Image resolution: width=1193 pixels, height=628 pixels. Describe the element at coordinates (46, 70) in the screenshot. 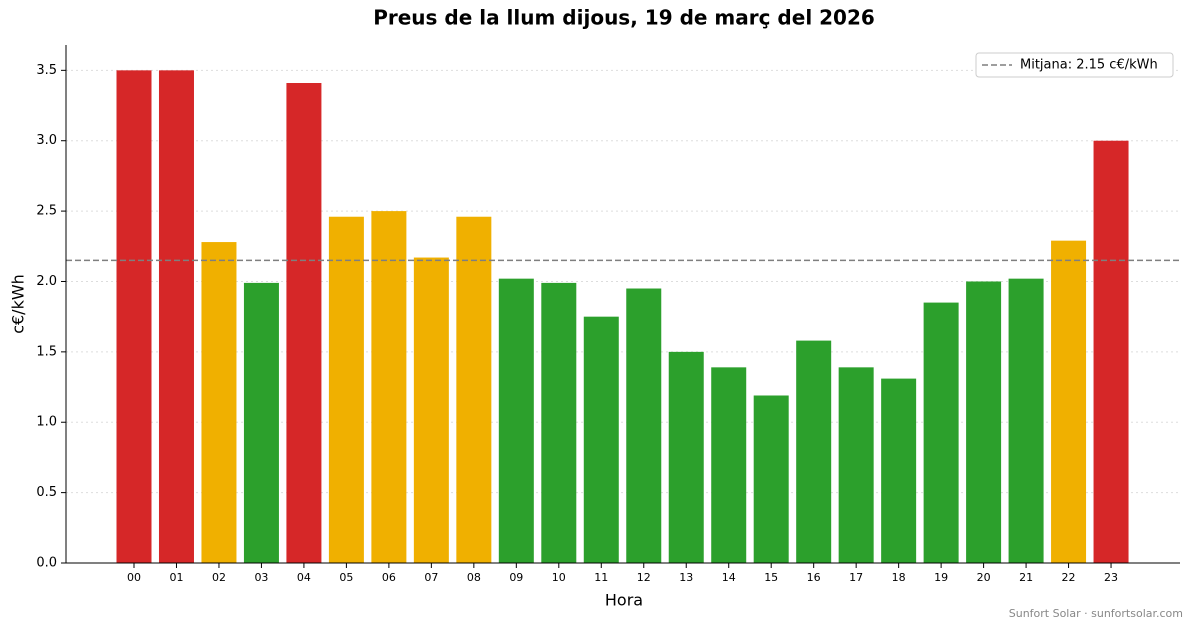

I see `y-tick-label: 3.5` at that location.